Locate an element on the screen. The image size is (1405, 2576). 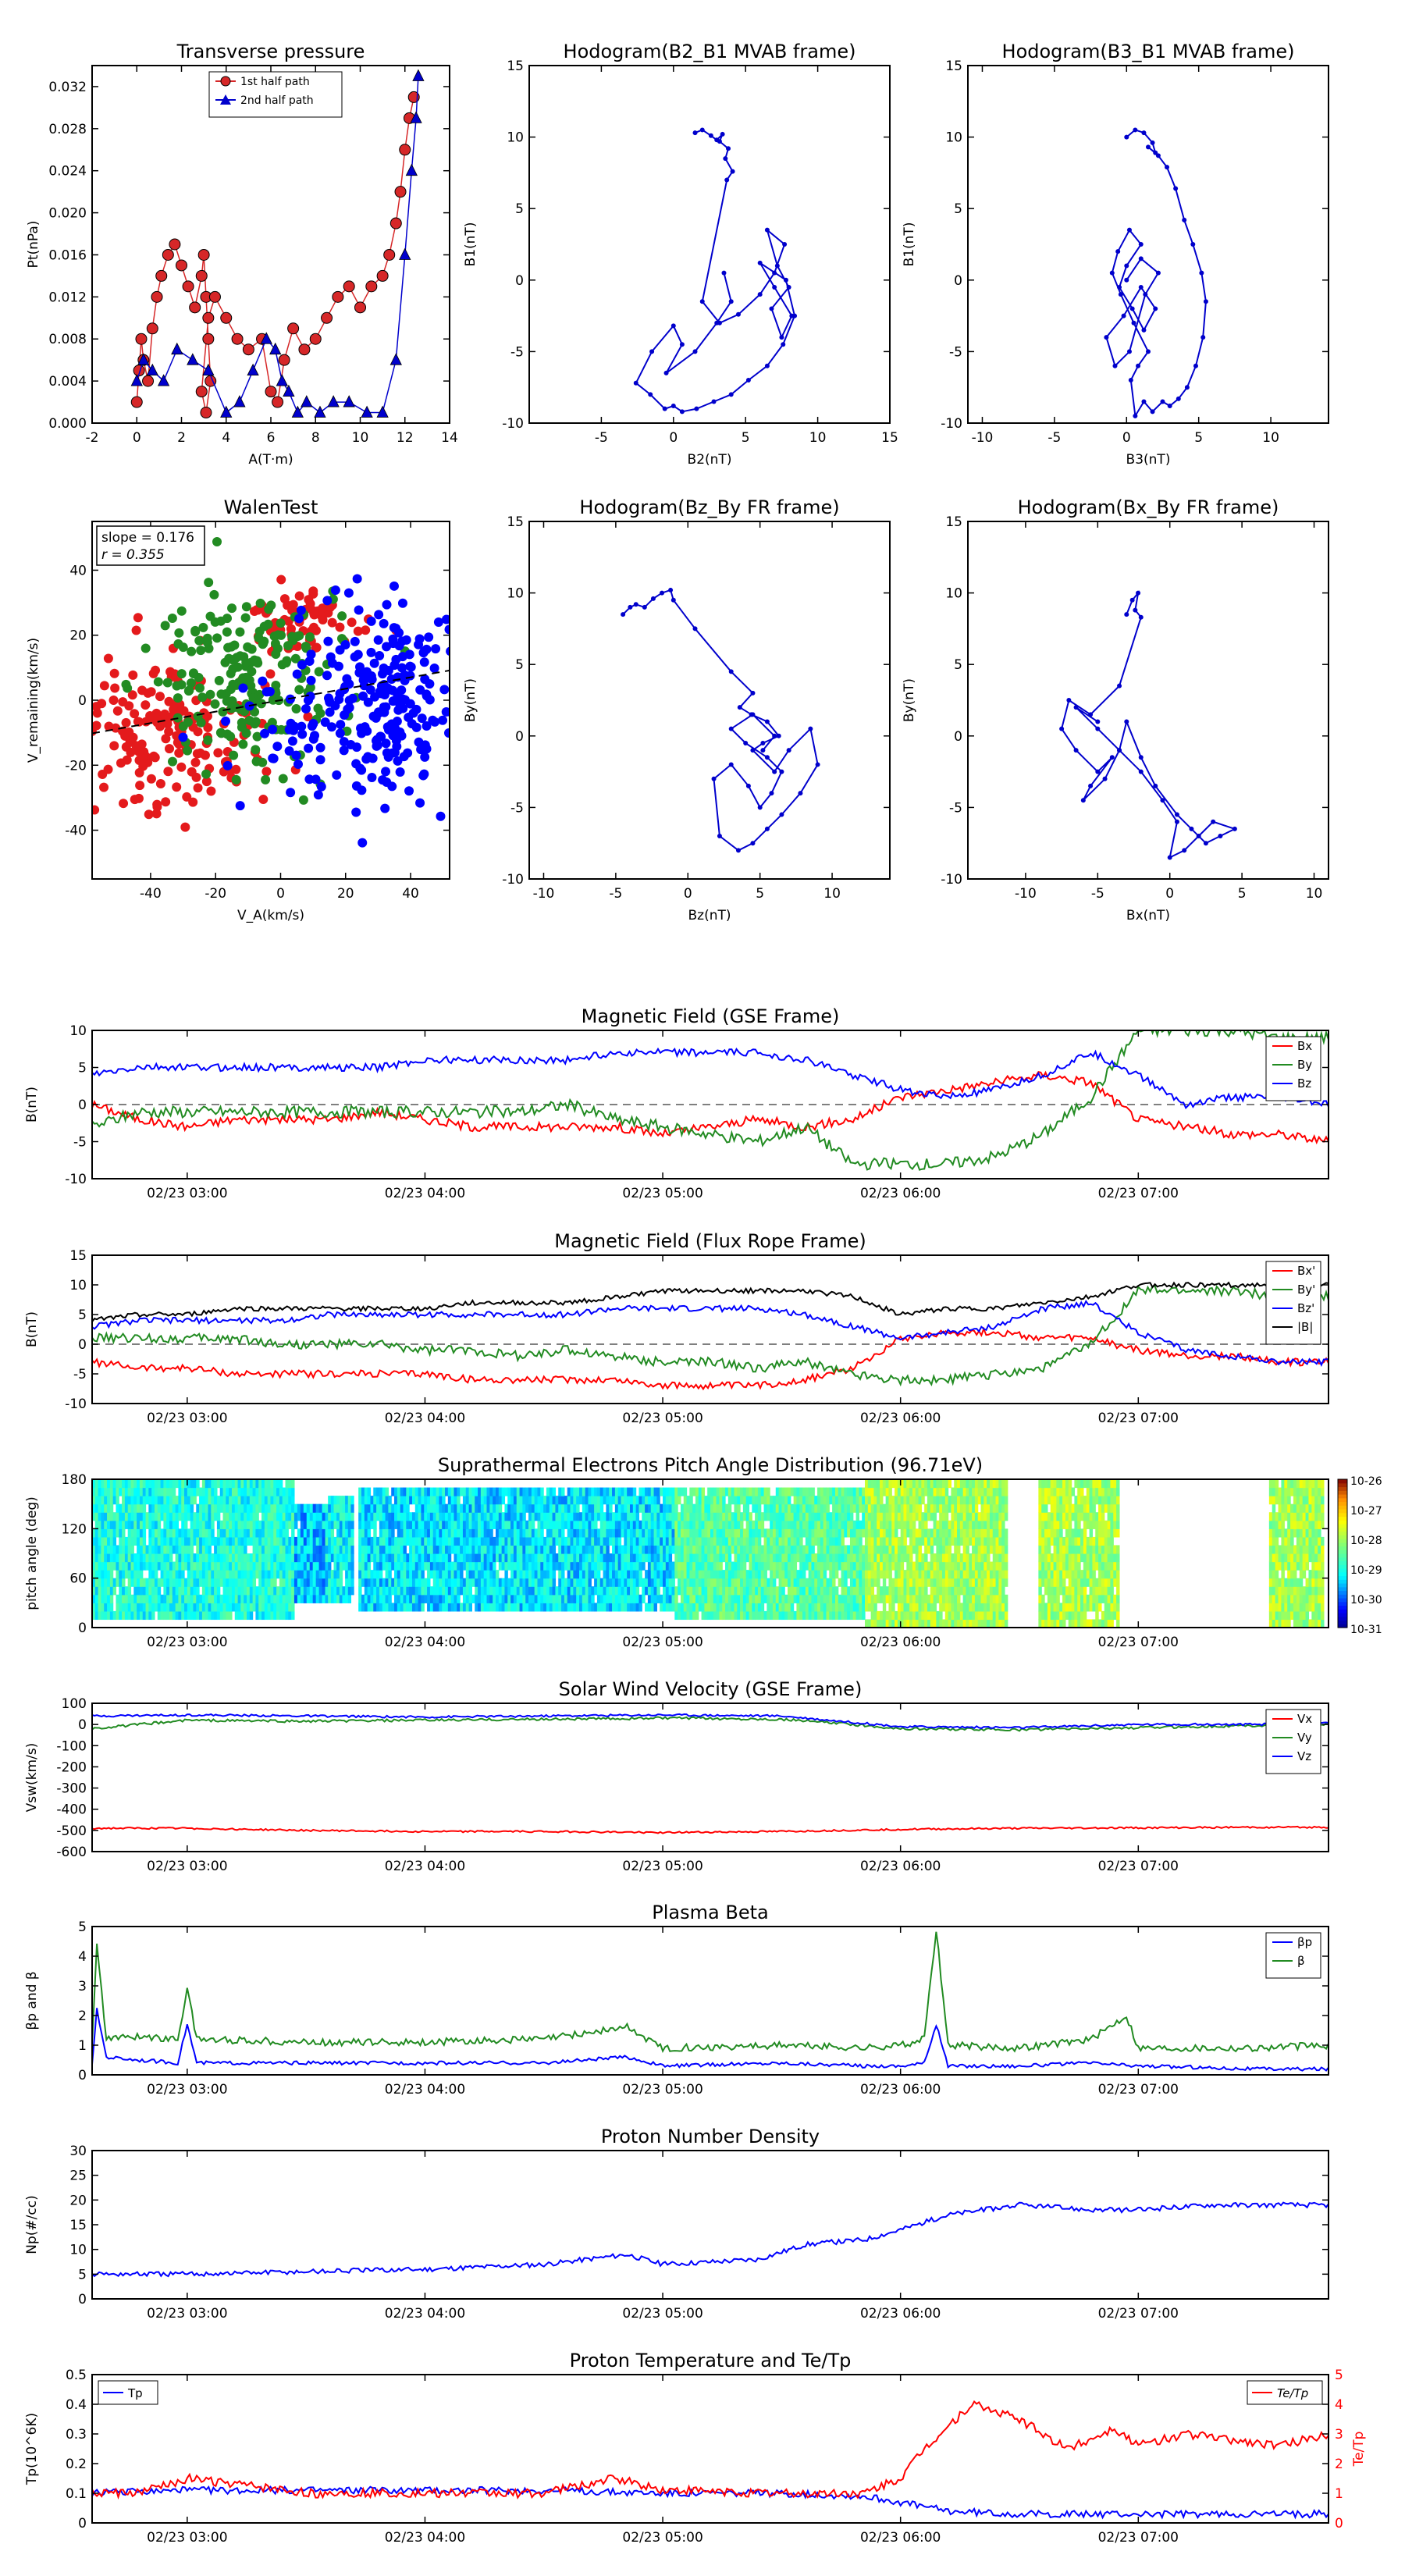
y-axis-label: B(nT) is located at coordinates (32, 1329).